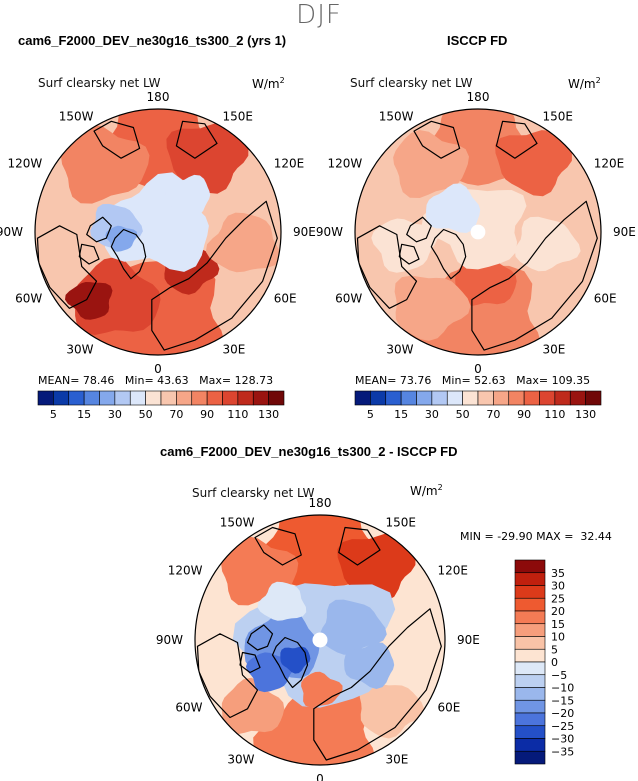  What do you see at coordinates (319, 15) in the screenshot?
I see `season-title: DJF` at bounding box center [319, 15].